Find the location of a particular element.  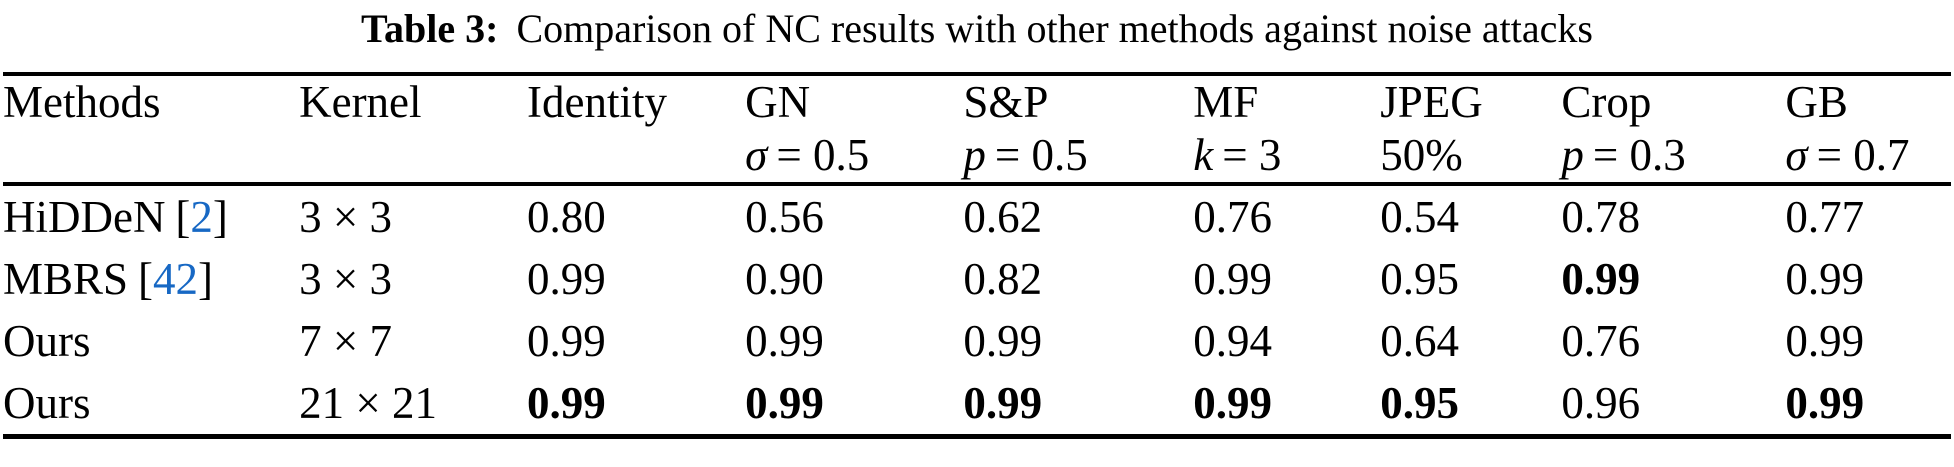

column-header-mf: MF k = 3 is located at coordinates (1287, 130).